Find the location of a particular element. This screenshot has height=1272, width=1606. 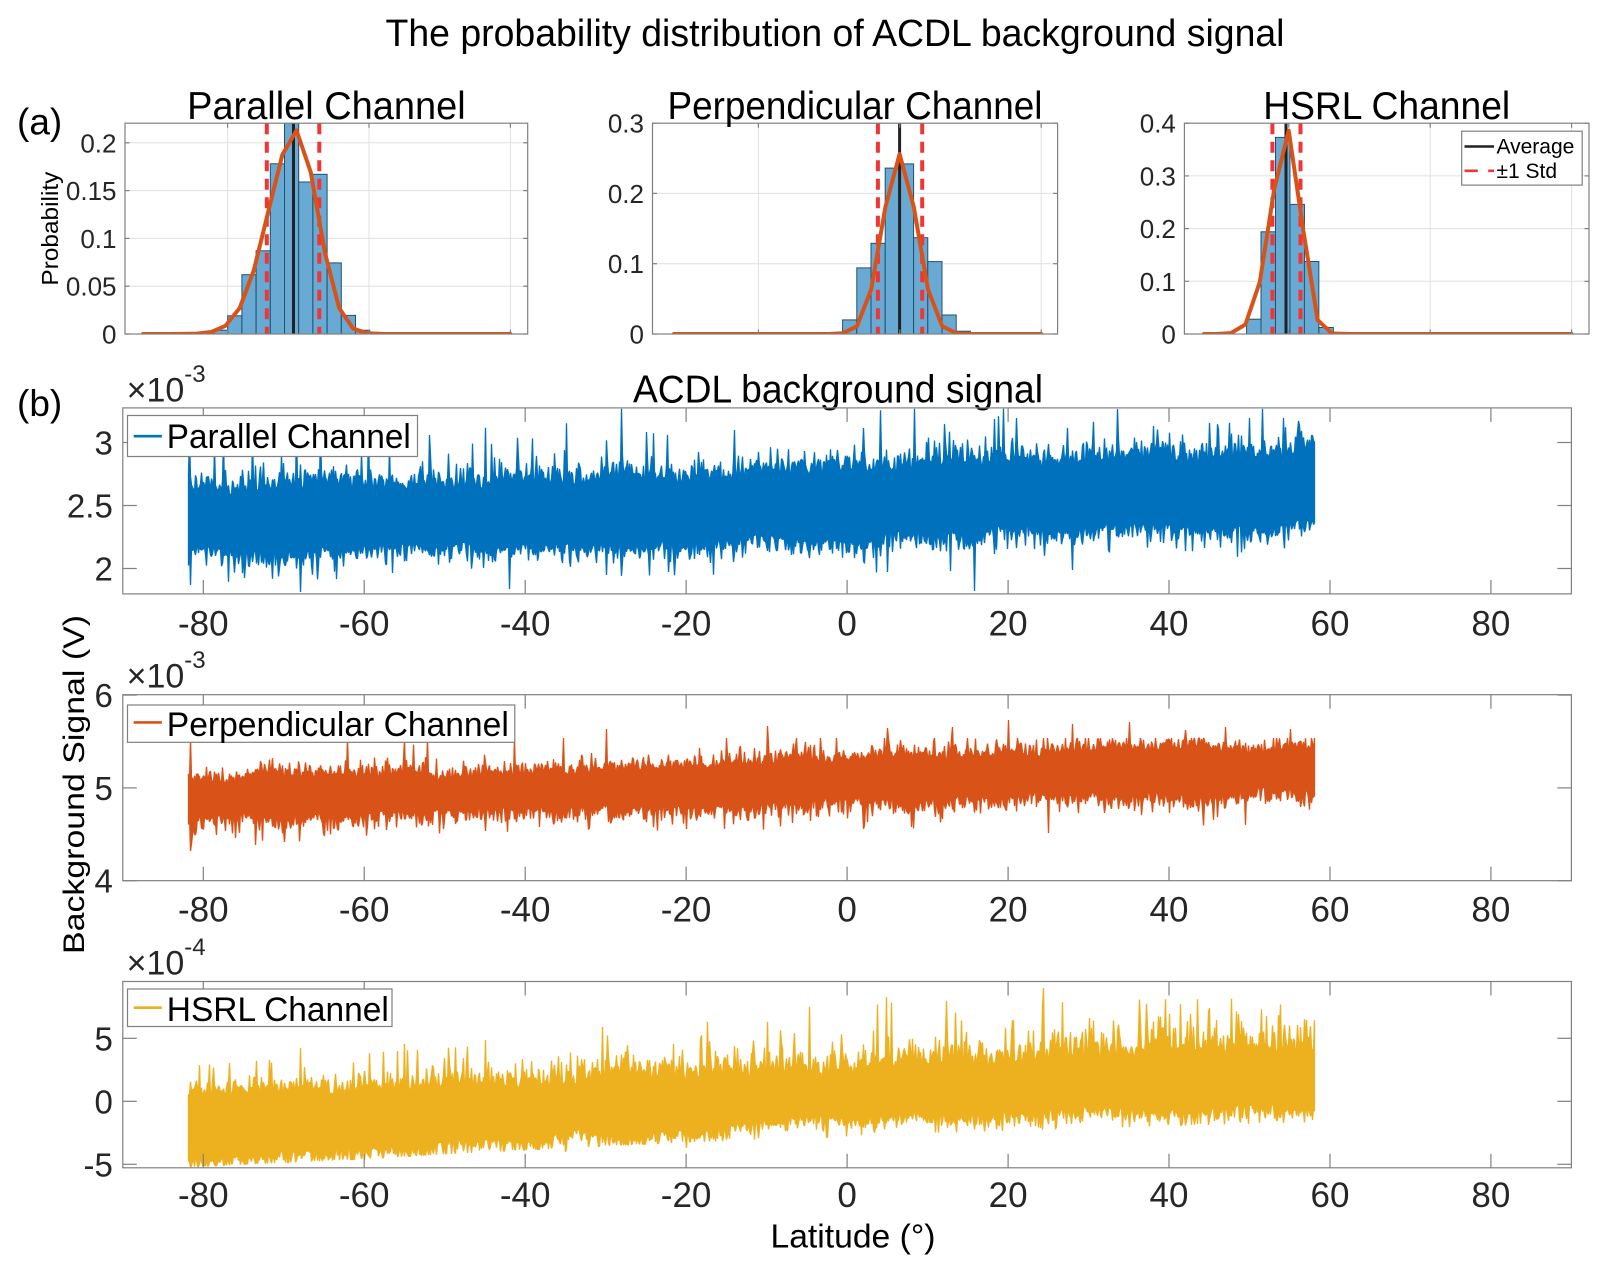

svg-text: 3 is located at coordinates (103, 443).